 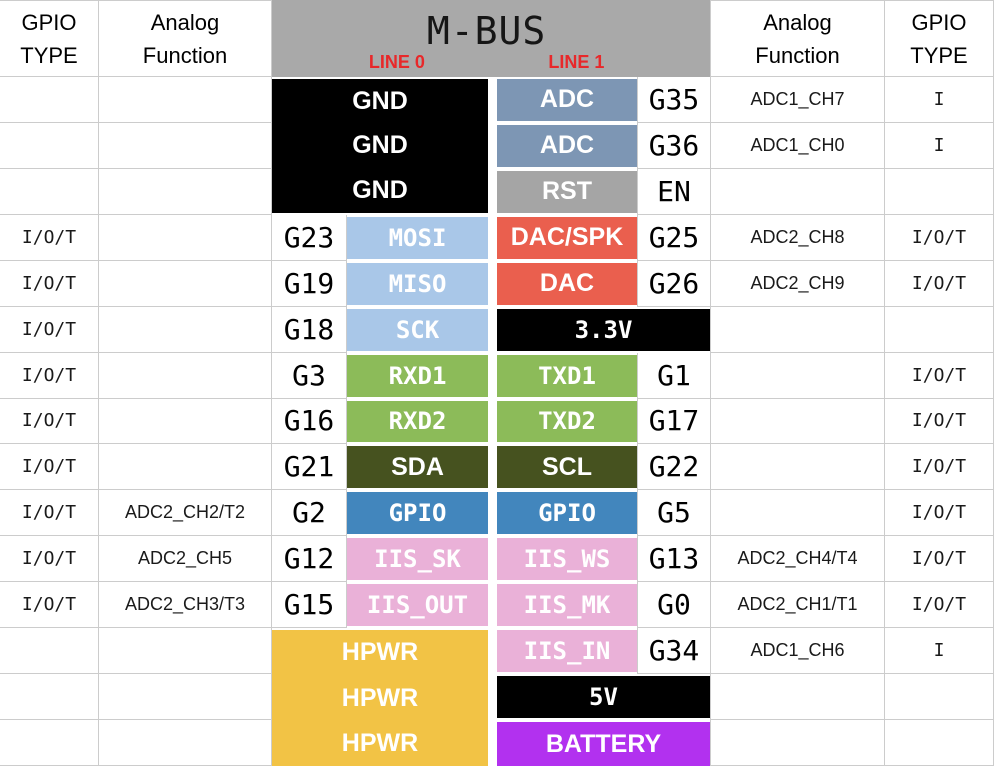 I want to click on pin-number-g23: G23, so click(x=309, y=237).